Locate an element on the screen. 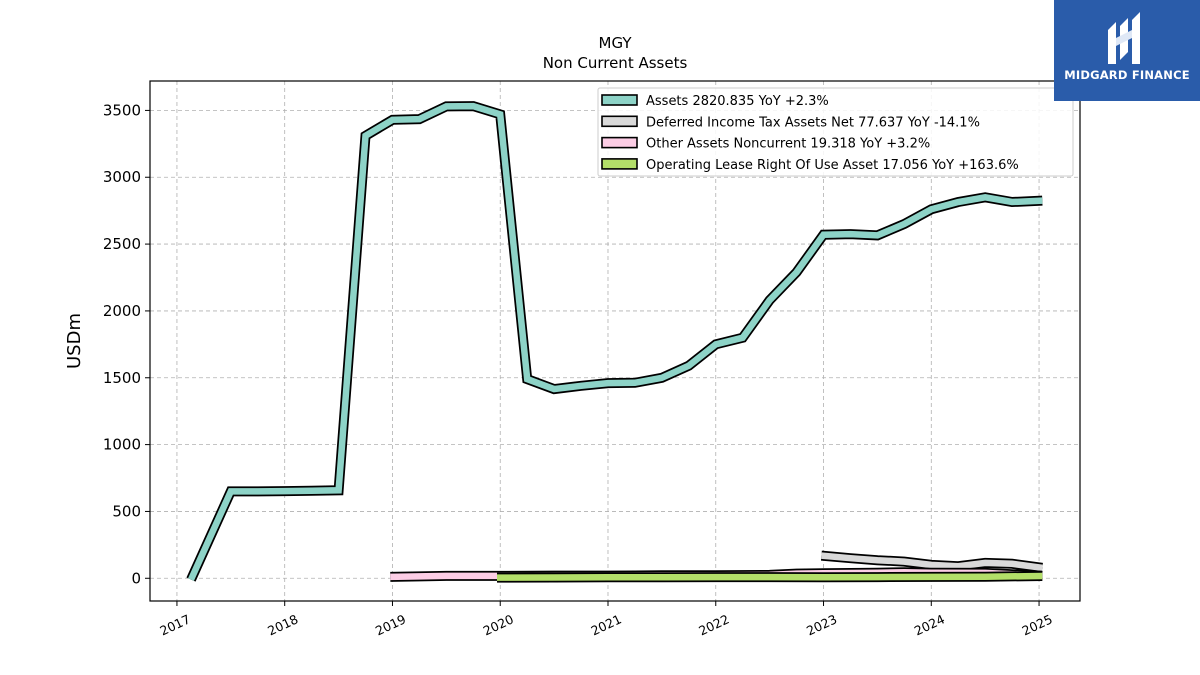 The width and height of the screenshot is (1200, 675). legend-entry: Other Assets Noncurrent 19.318 YoY +3.2% is located at coordinates (788, 144).